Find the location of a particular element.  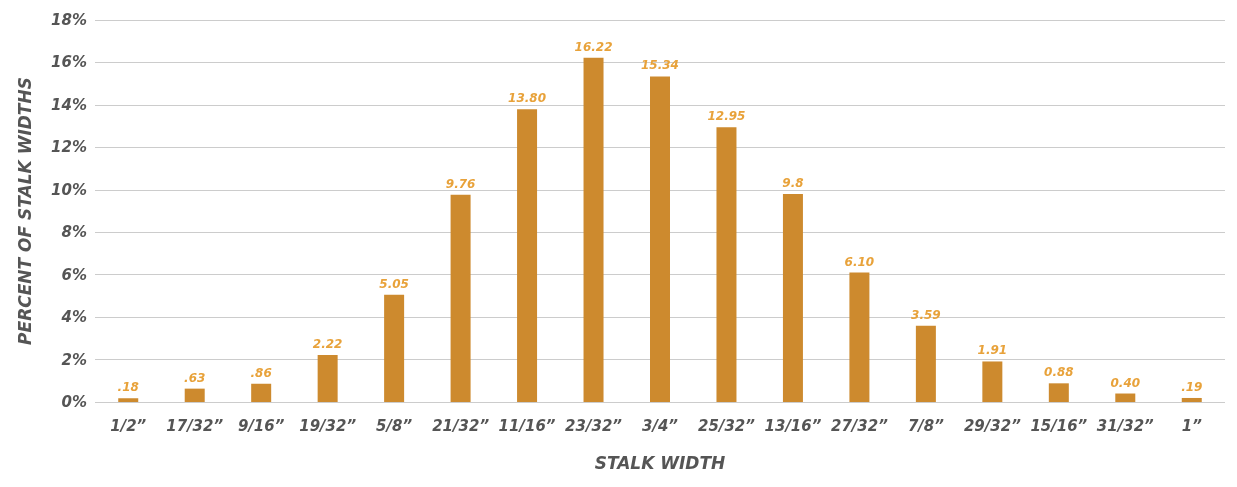

x-tick-label: 21/32” is located at coordinates (461, 425).